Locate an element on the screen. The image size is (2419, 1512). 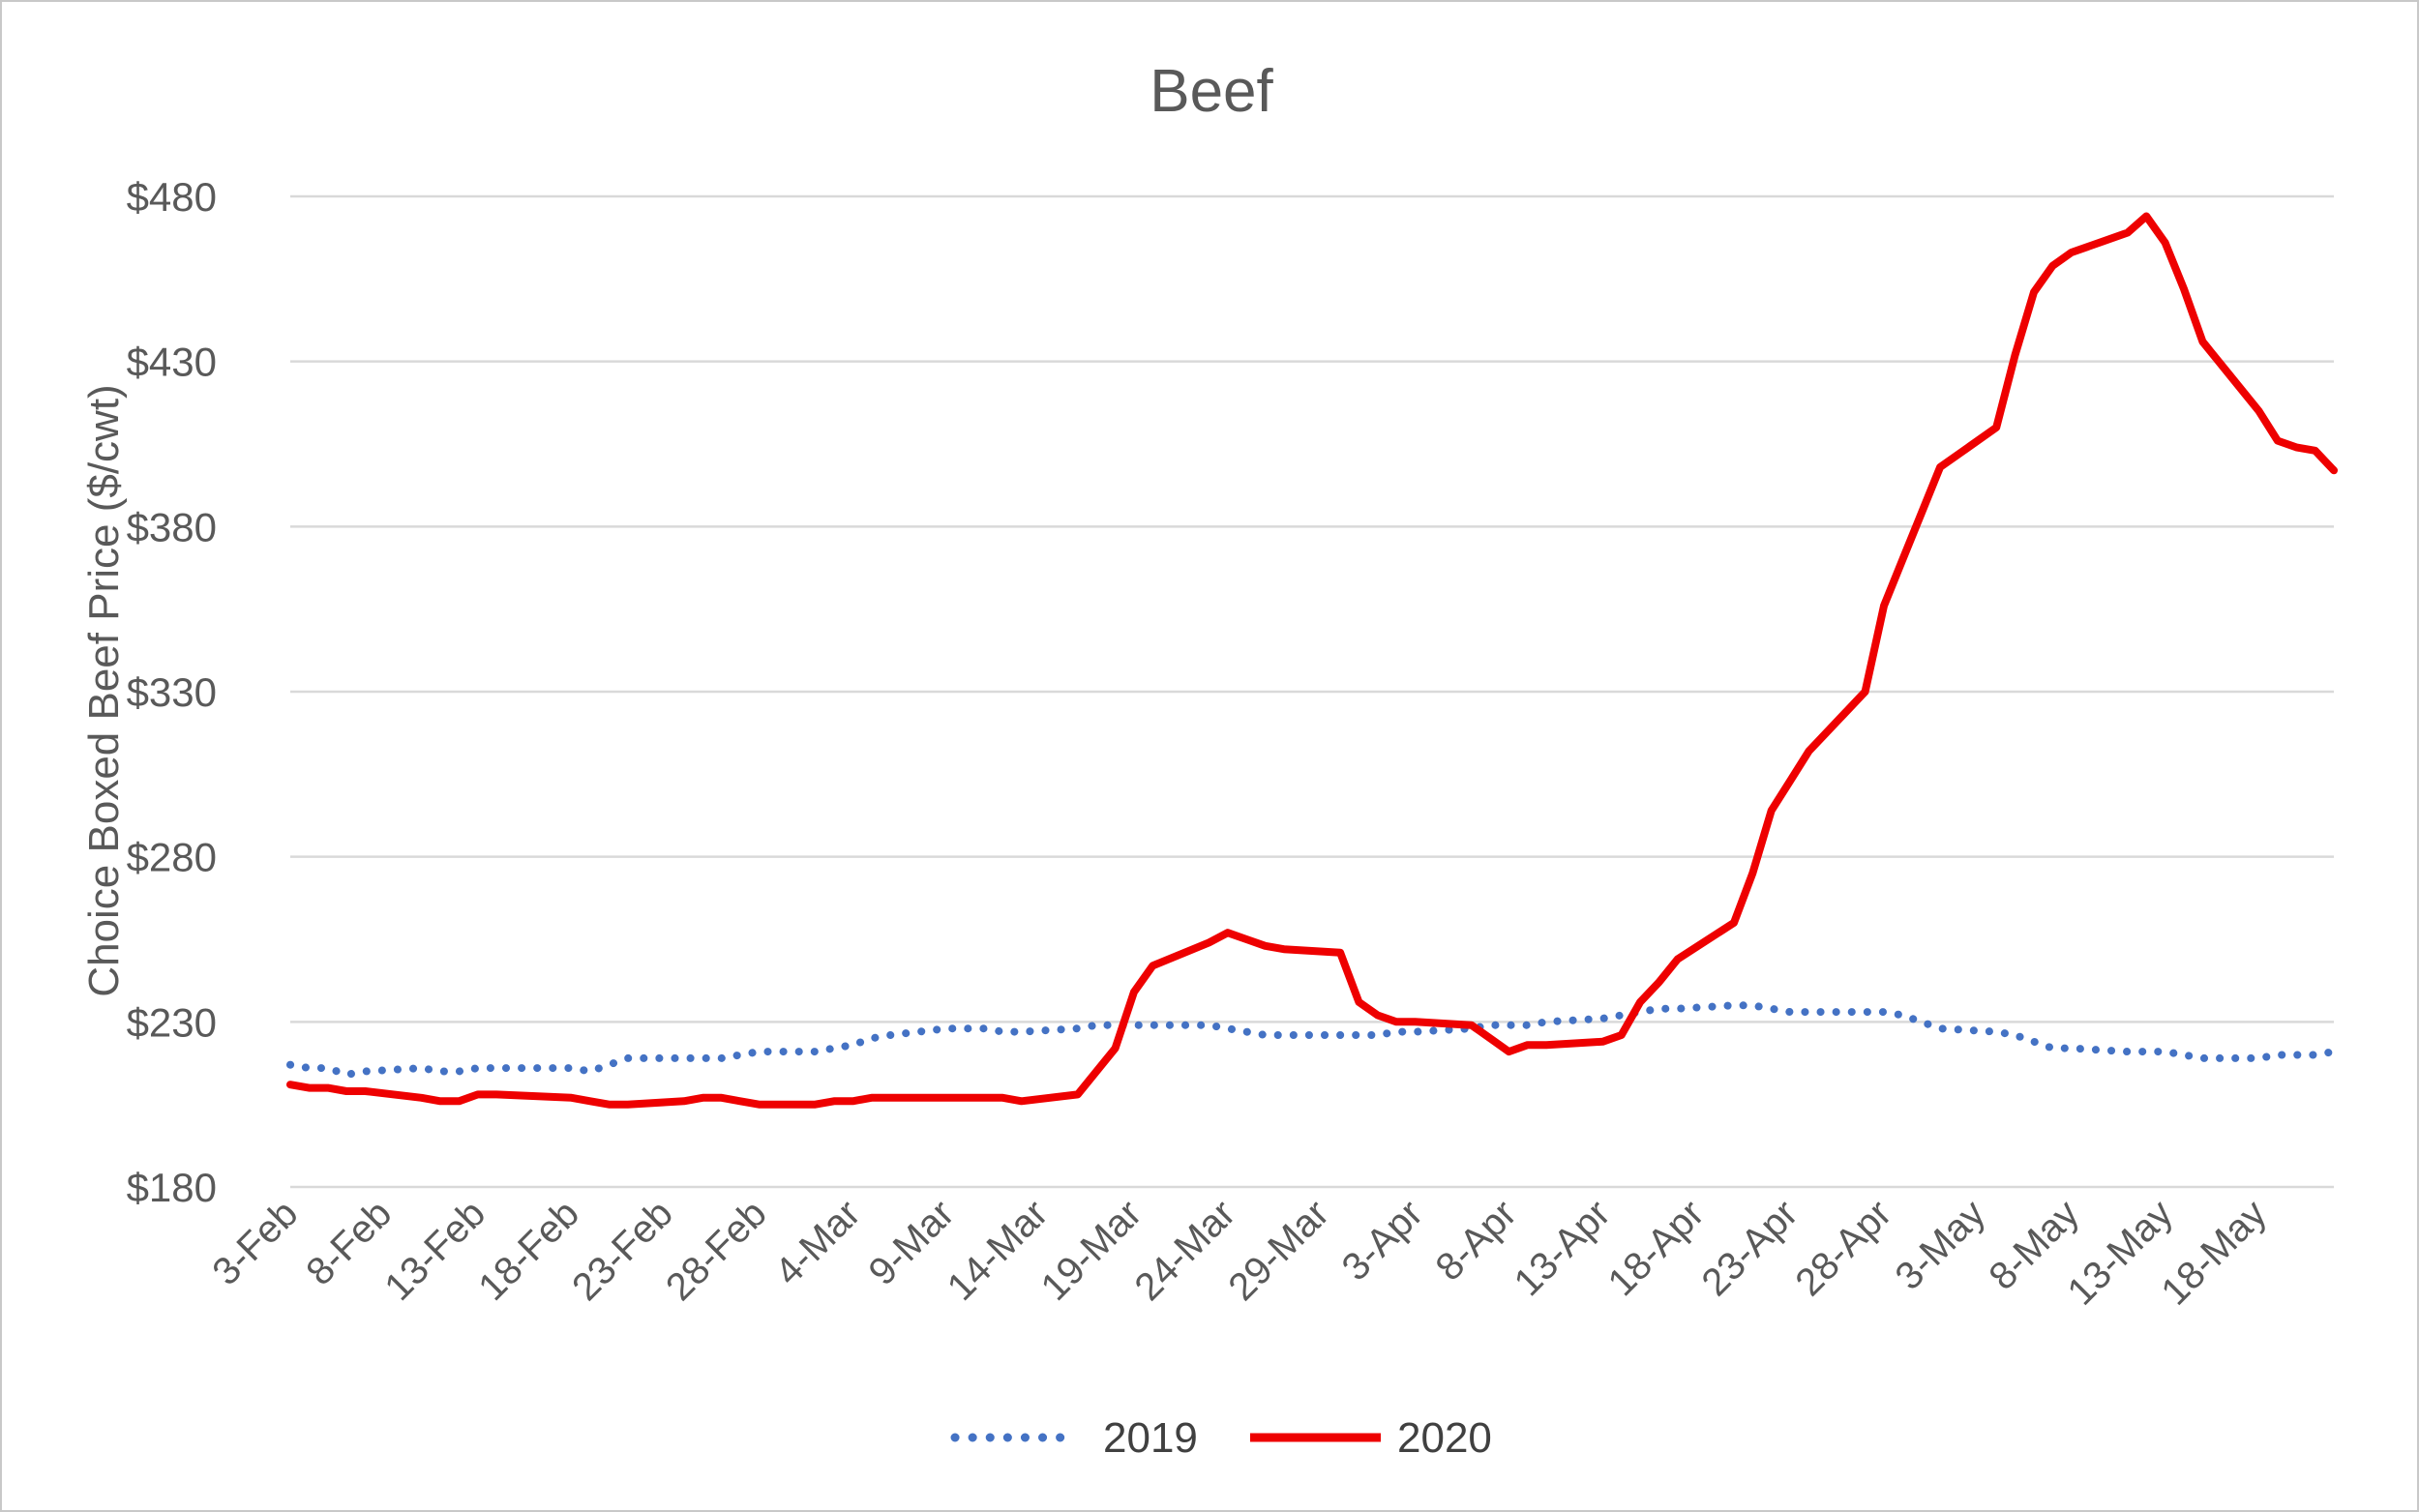
y-tick-label: $480 is located at coordinates (172, 197).